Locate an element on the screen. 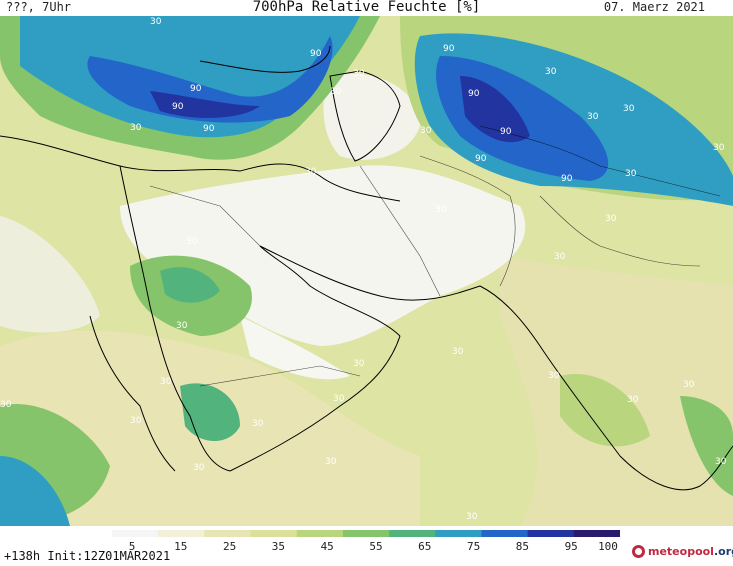  dry-area-egypt is located at coordinates (50, 274).